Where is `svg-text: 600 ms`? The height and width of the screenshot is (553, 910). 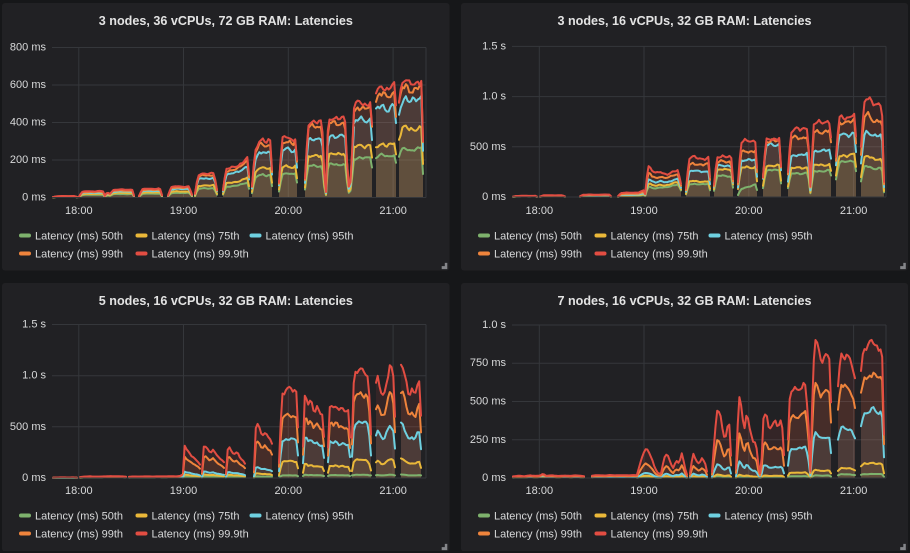
svg-text: 600 ms is located at coordinates (28, 85).